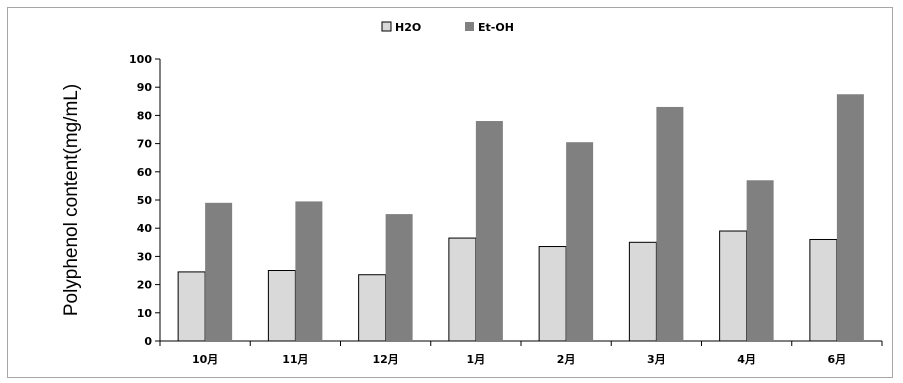 The height and width of the screenshot is (383, 903). I want to click on y-tick-label: 80, so click(145, 115).